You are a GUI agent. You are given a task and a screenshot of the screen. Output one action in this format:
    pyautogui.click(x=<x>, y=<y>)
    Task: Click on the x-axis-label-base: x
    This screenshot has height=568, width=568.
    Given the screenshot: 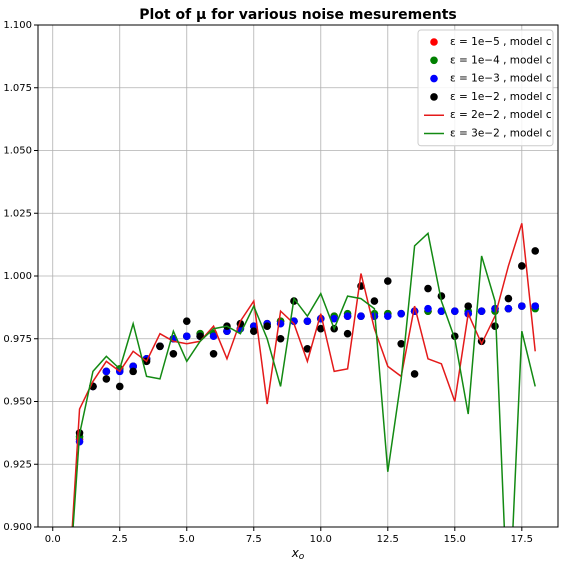 What is the action you would take?
    pyautogui.click(x=295, y=553)
    